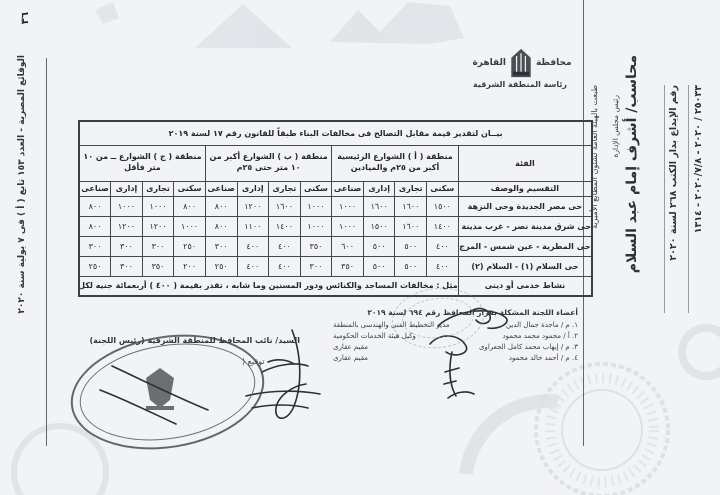 The width and height of the screenshot is (720, 495). What do you see at coordinates (525, 206) in the screenshot?
I see `district-name: حى مصر الجديدة وحى النزهة` at bounding box center [525, 206].